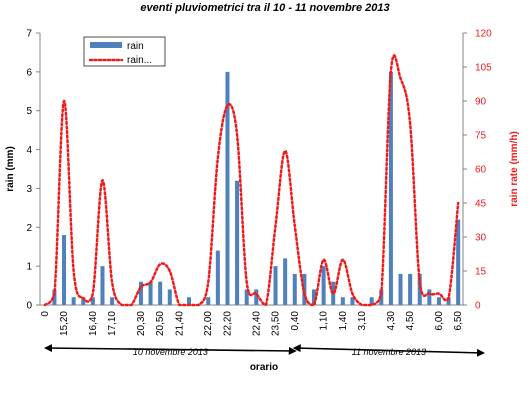 The width and height of the screenshot is (531, 406). What do you see at coordinates (135, 46) in the screenshot?
I see `legend-rain-label: rain` at bounding box center [135, 46].